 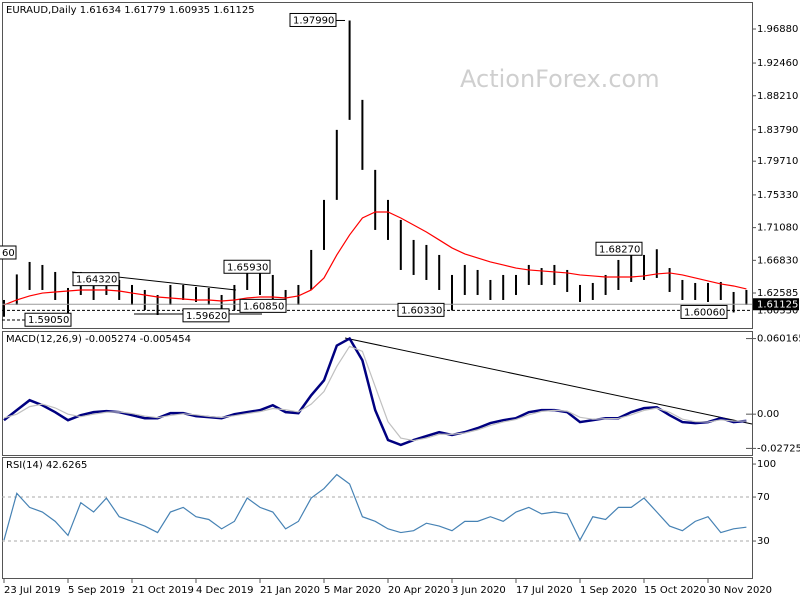 What do you see at coordinates (766, 464) in the screenshot?
I see `y-tick-label: 100` at bounding box center [766, 464].